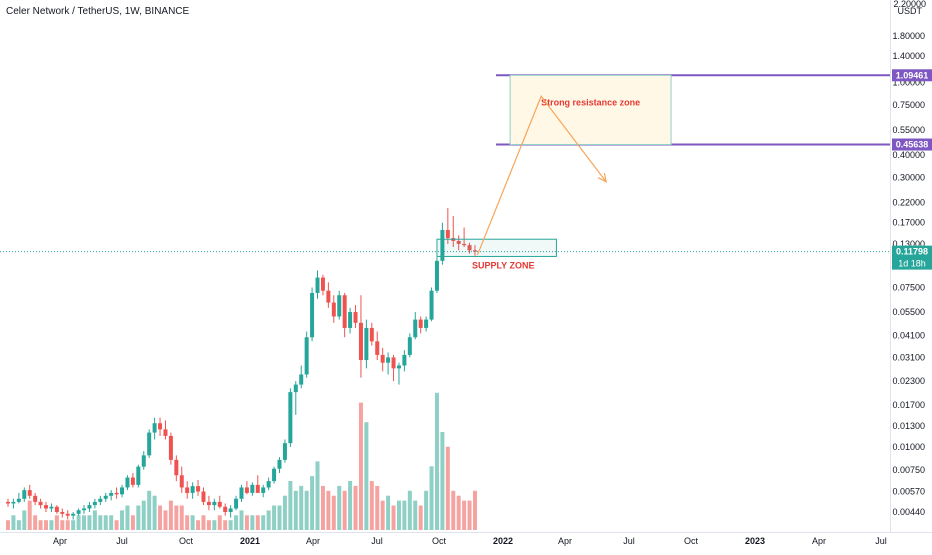 This screenshot has width=932, height=555. I want to click on countdown-label: 1d 18h, so click(912, 264).